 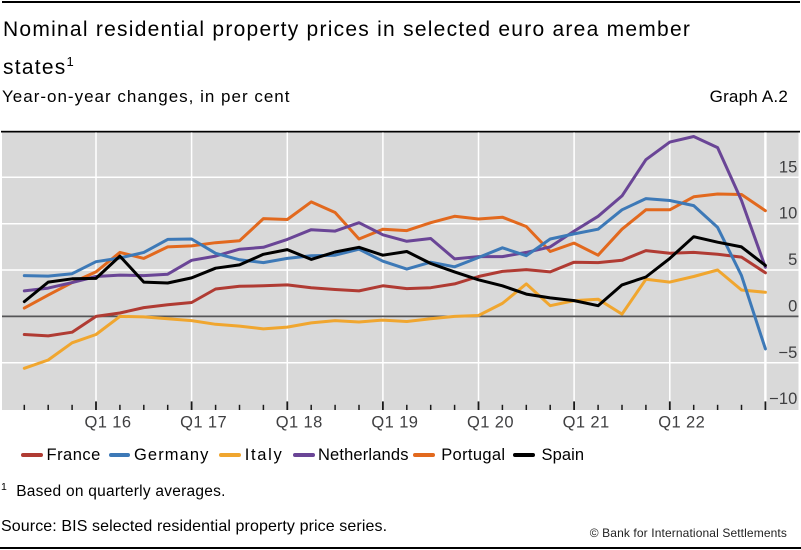 What do you see at coordinates (490, 423) in the screenshot?
I see `svg-text: Q1 20` at bounding box center [490, 423].